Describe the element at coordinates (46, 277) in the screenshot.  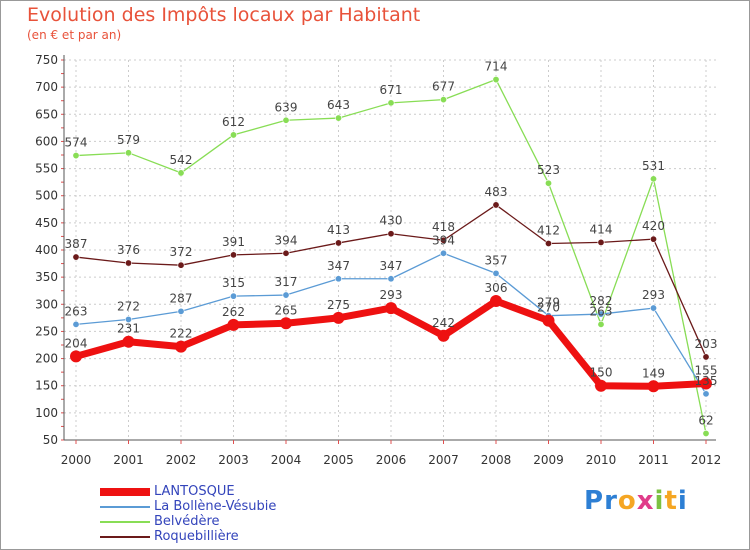
I see `y-tick-label: 350` at that location.